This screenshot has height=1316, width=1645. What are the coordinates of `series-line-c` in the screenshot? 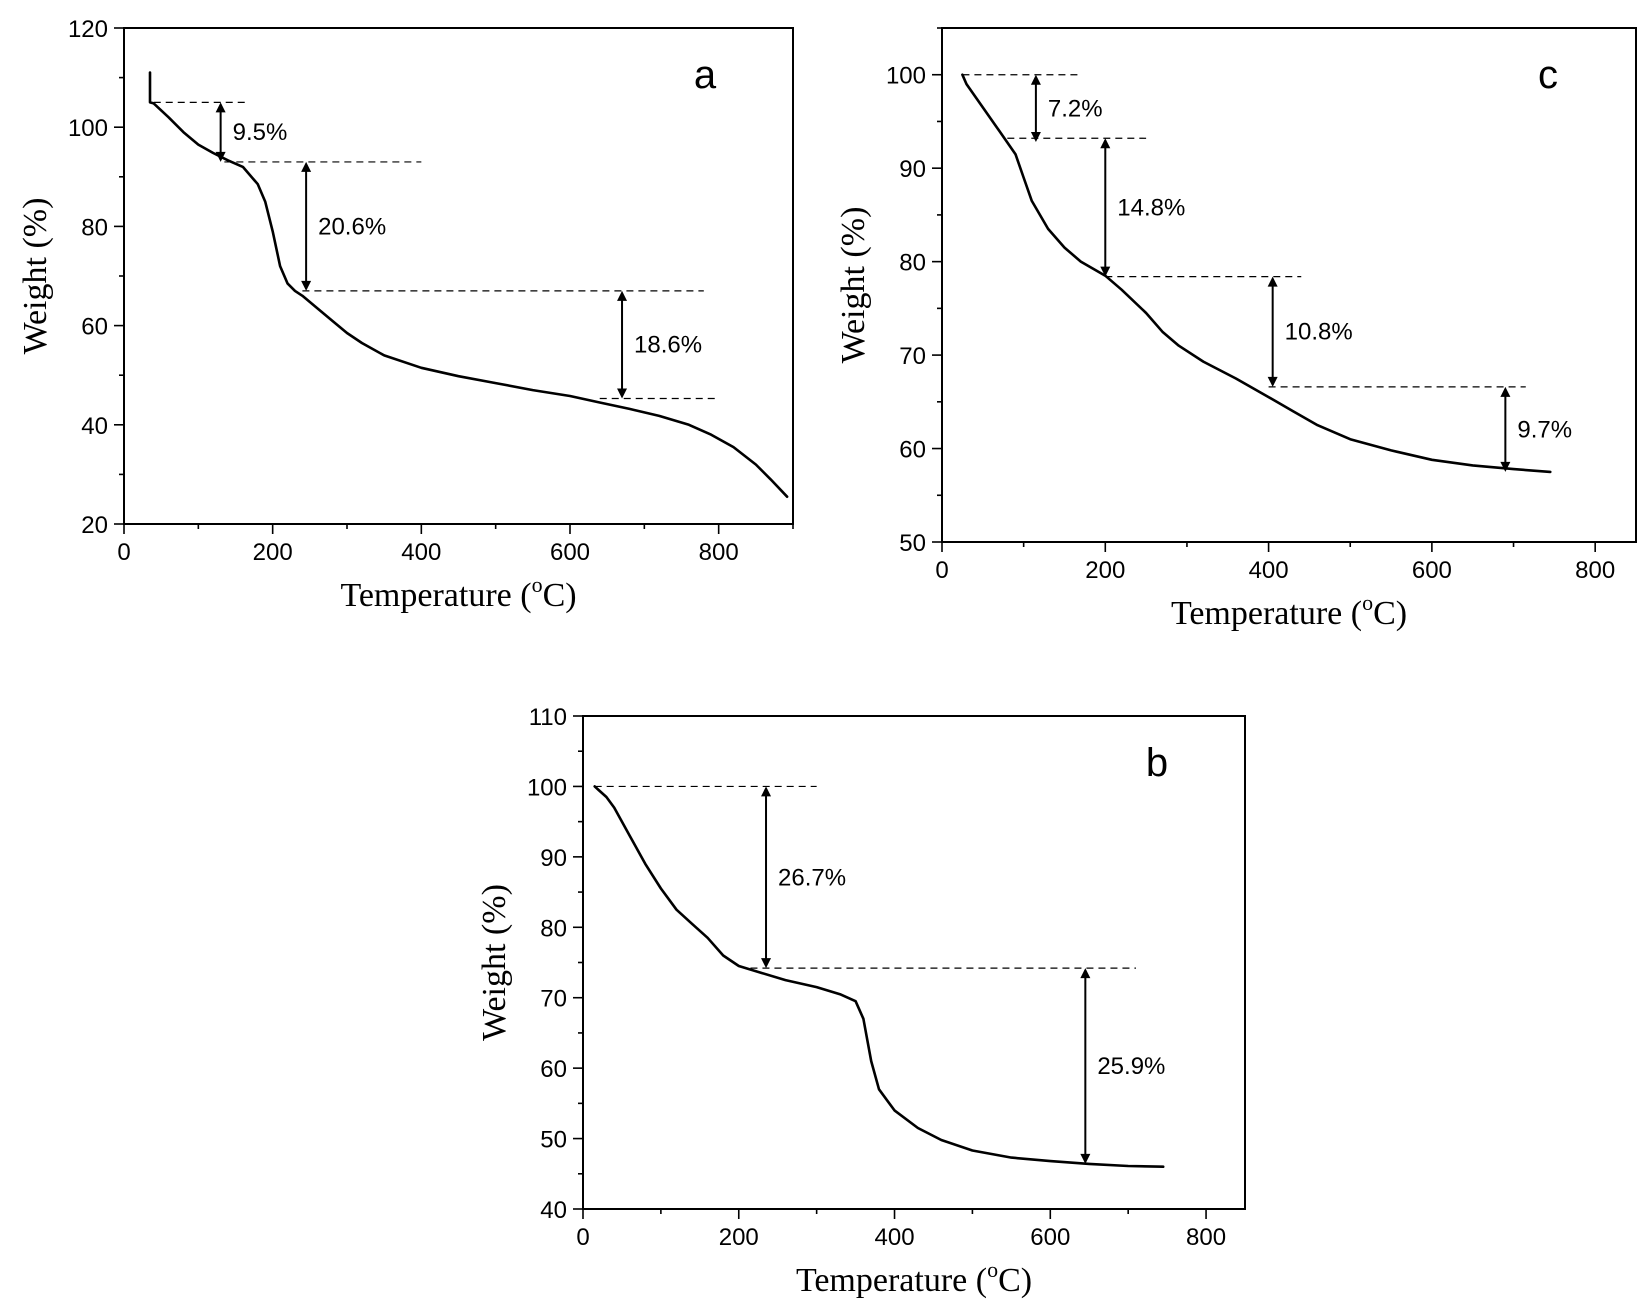 It's located at (1256, 273).